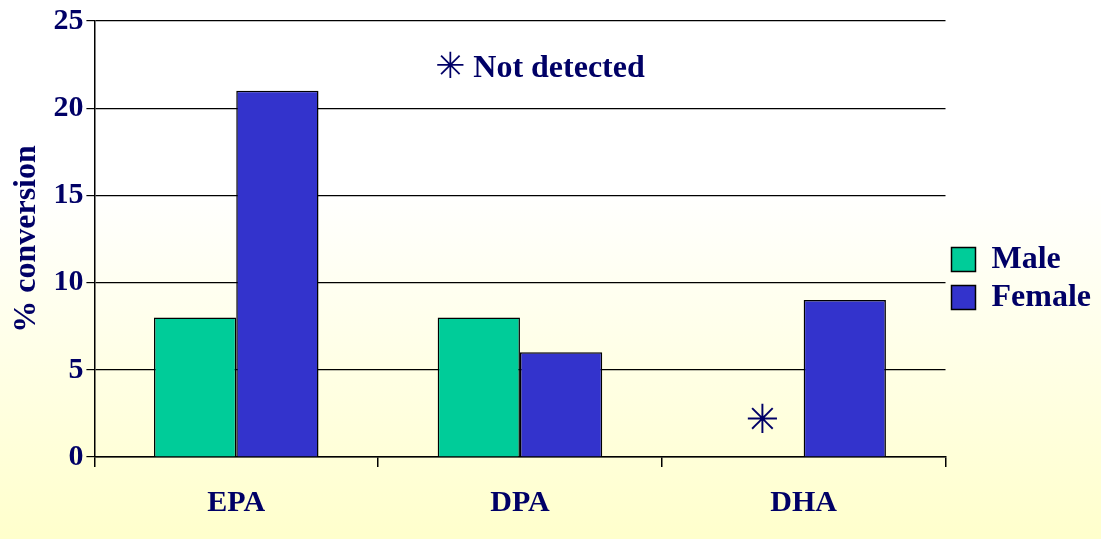 Image resolution: width=1101 pixels, height=539 pixels. What do you see at coordinates (1026, 256) in the screenshot?
I see `legend-label: Male` at bounding box center [1026, 256].